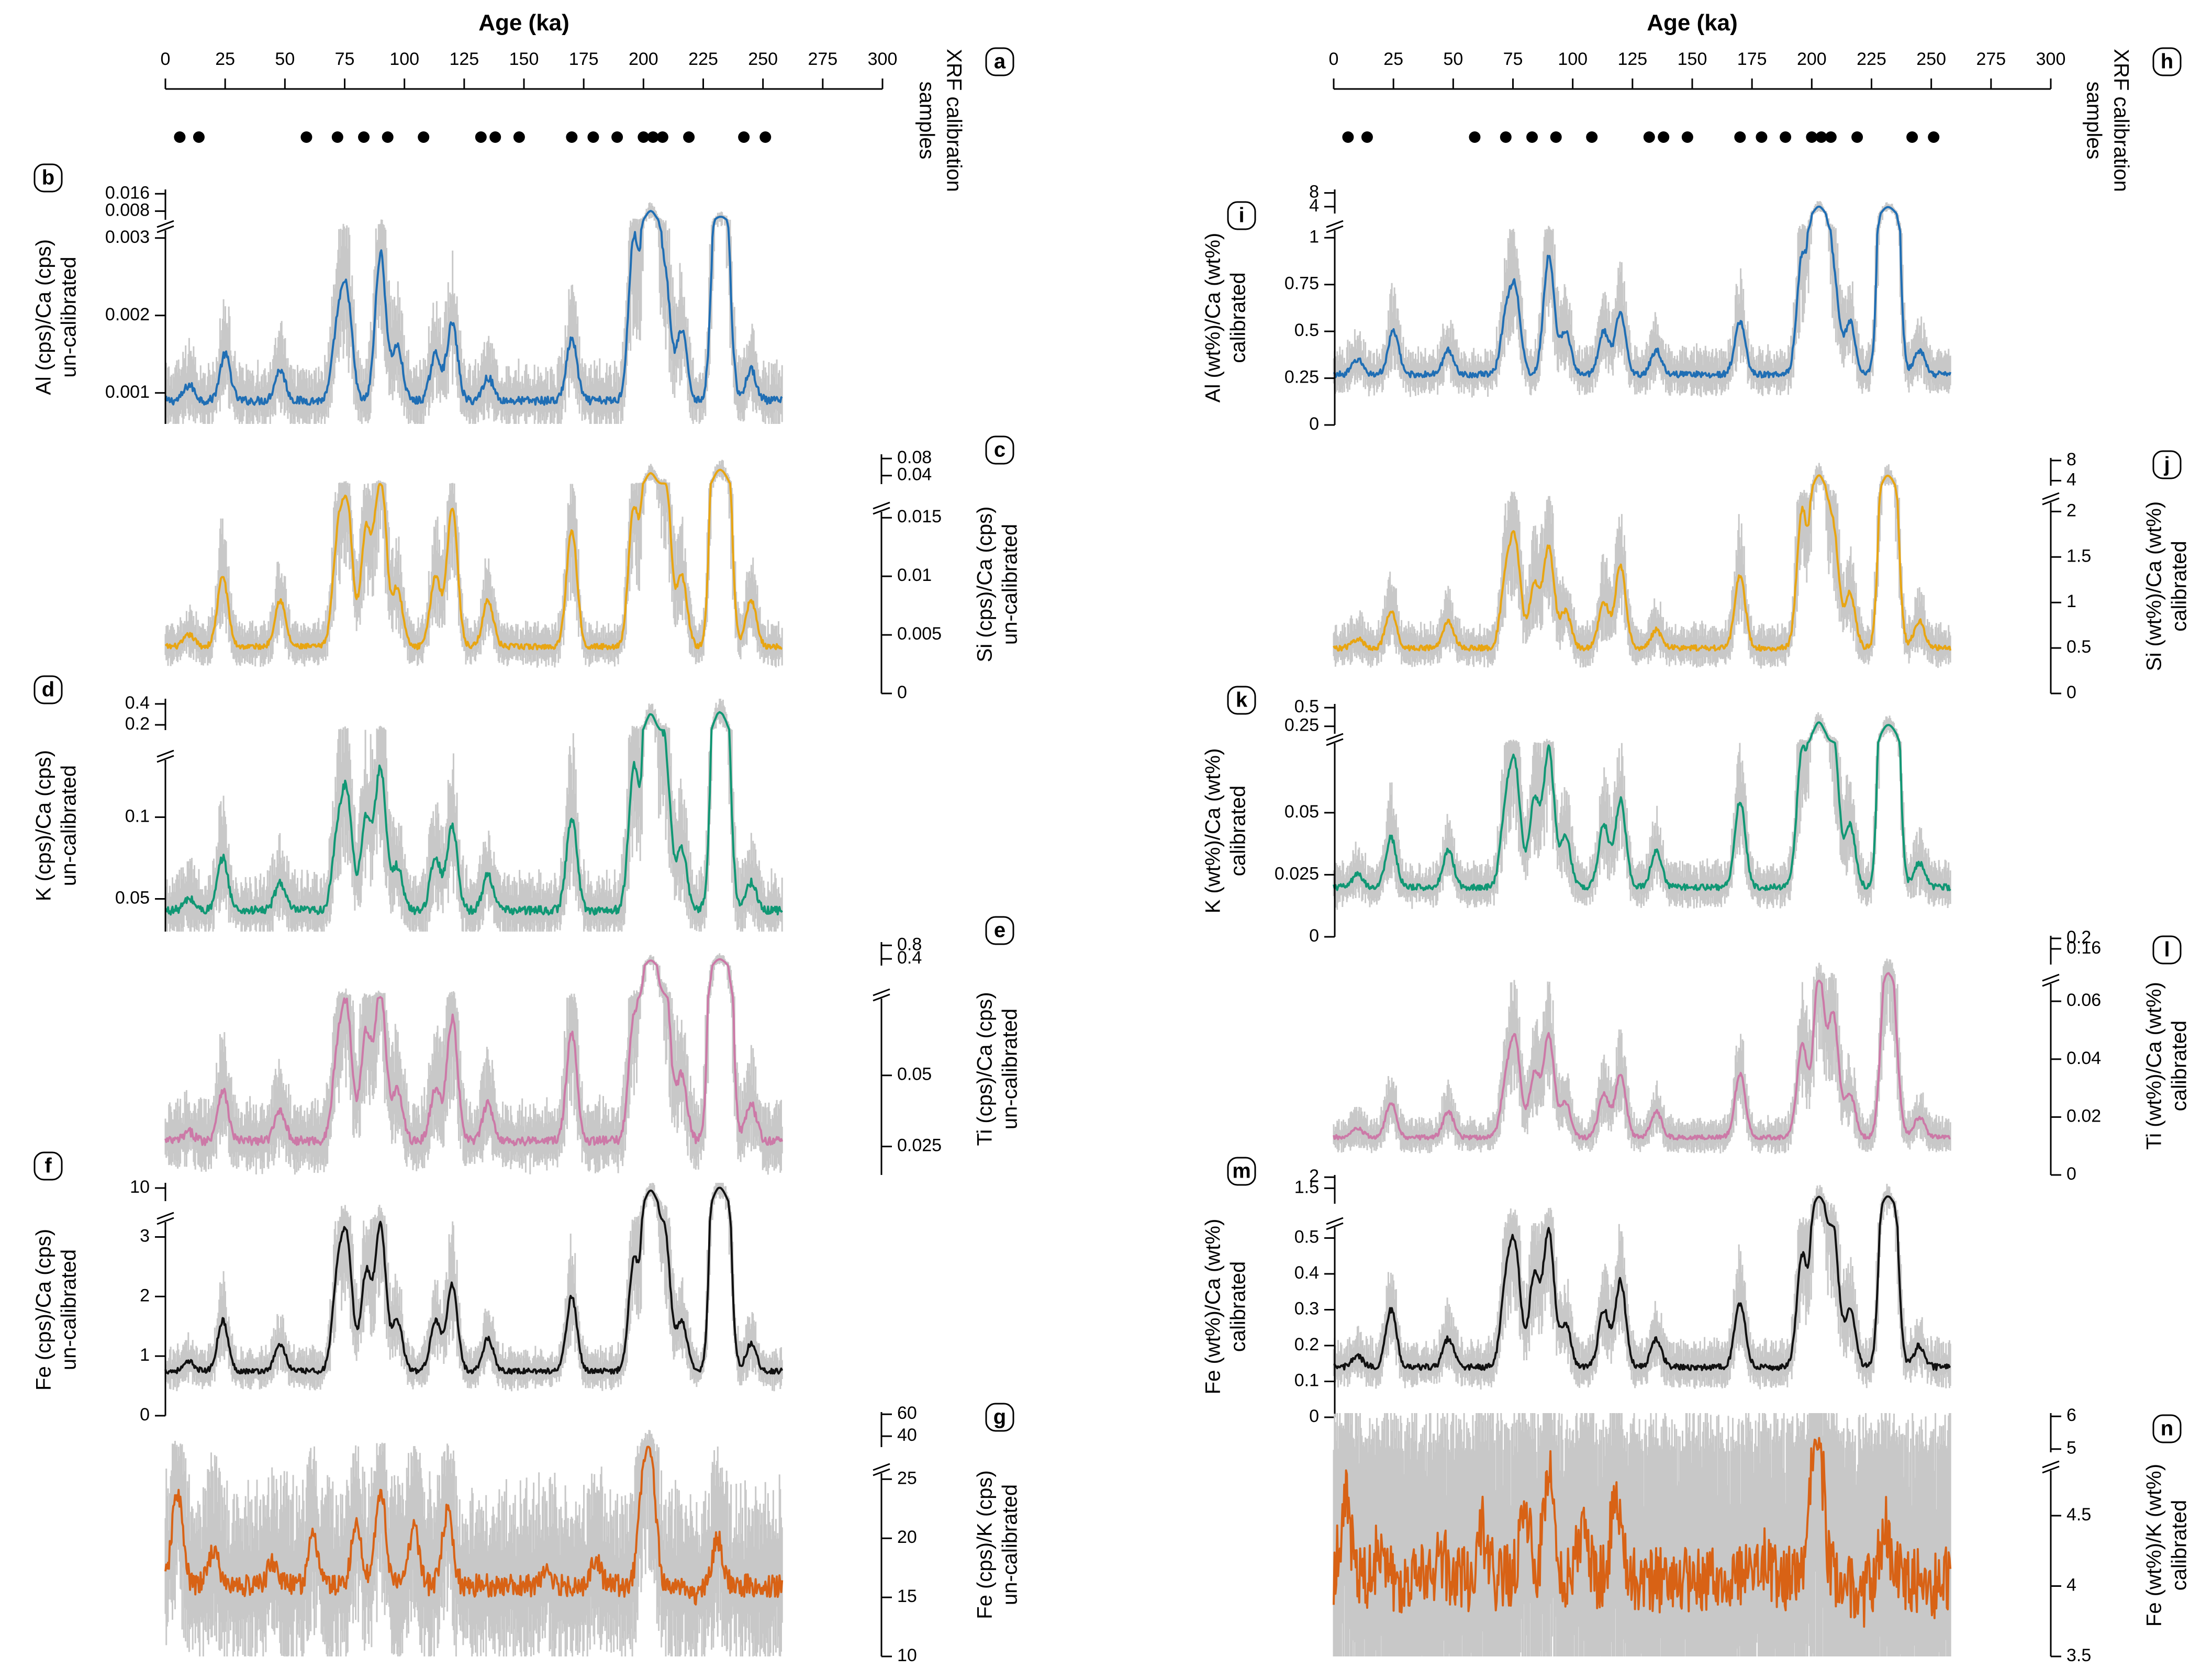 Image resolution: width=2201 pixels, height=1680 pixels. Describe the element at coordinates (914, 575) in the screenshot. I see `y-tick-label: 0.01` at that location.